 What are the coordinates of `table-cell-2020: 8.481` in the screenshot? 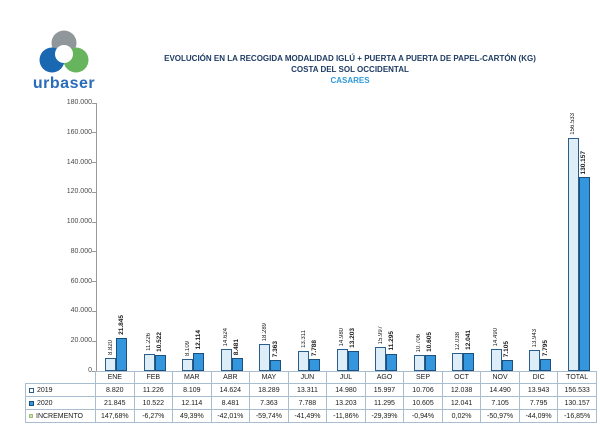 It's located at (231, 403).